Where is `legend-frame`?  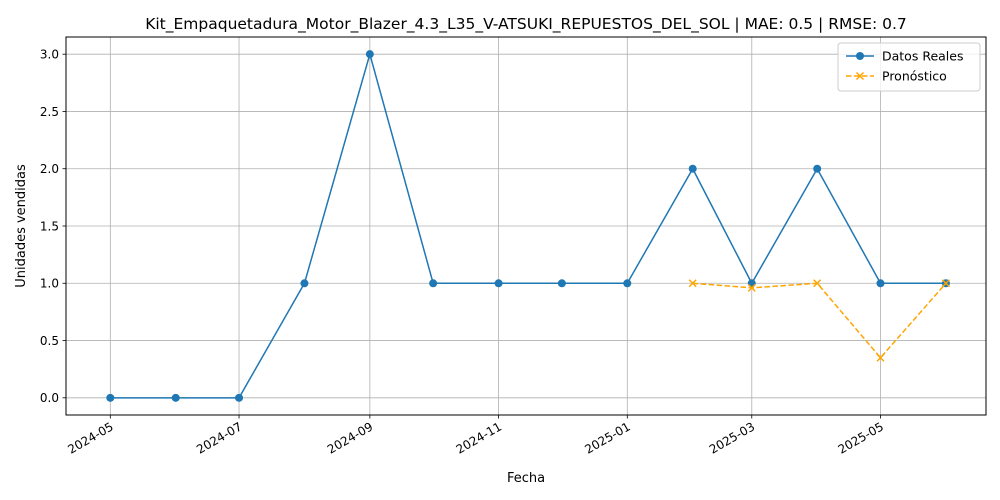
legend-frame is located at coordinates (909, 67).